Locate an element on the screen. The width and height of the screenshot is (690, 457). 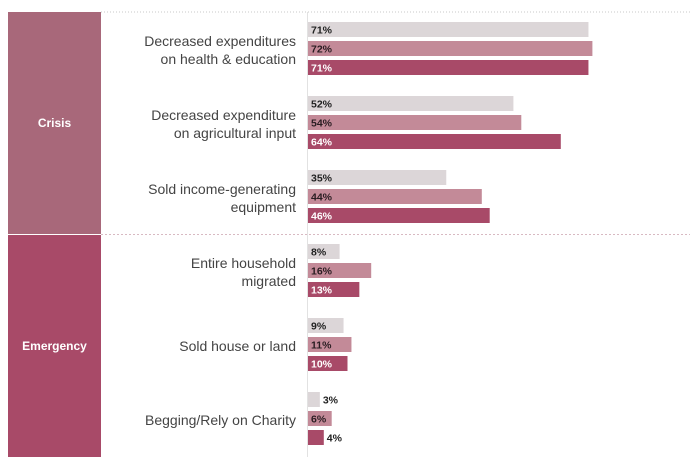
value-label: 13% is located at coordinates (322, 291).